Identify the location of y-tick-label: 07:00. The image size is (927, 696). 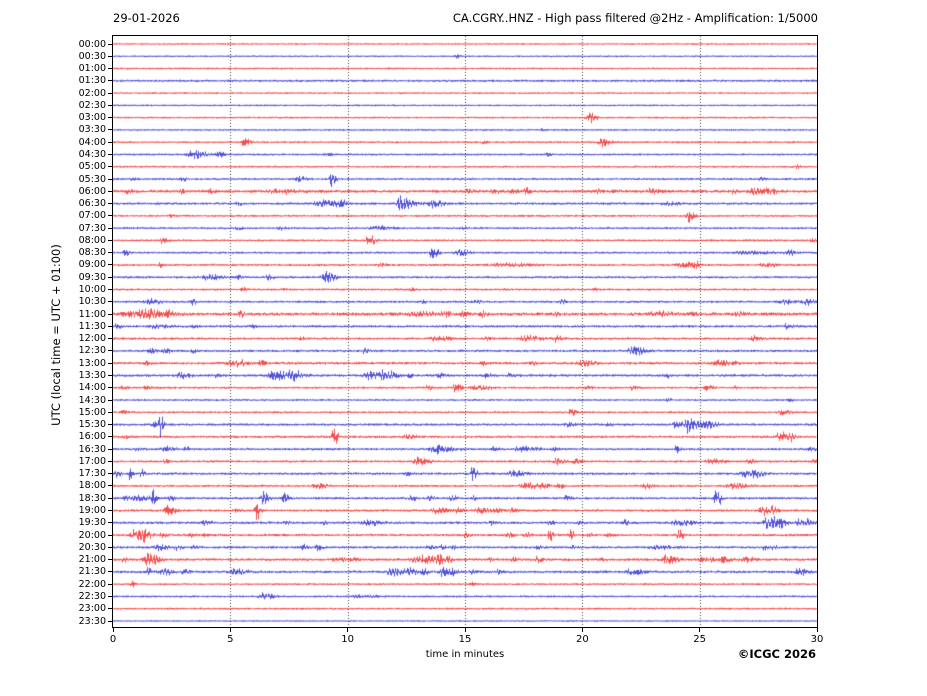
(92, 216).